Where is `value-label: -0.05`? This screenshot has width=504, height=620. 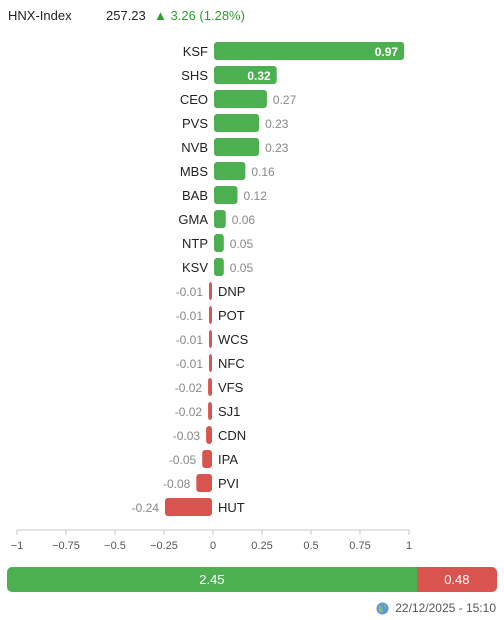 value-label: -0.05 is located at coordinates (183, 460).